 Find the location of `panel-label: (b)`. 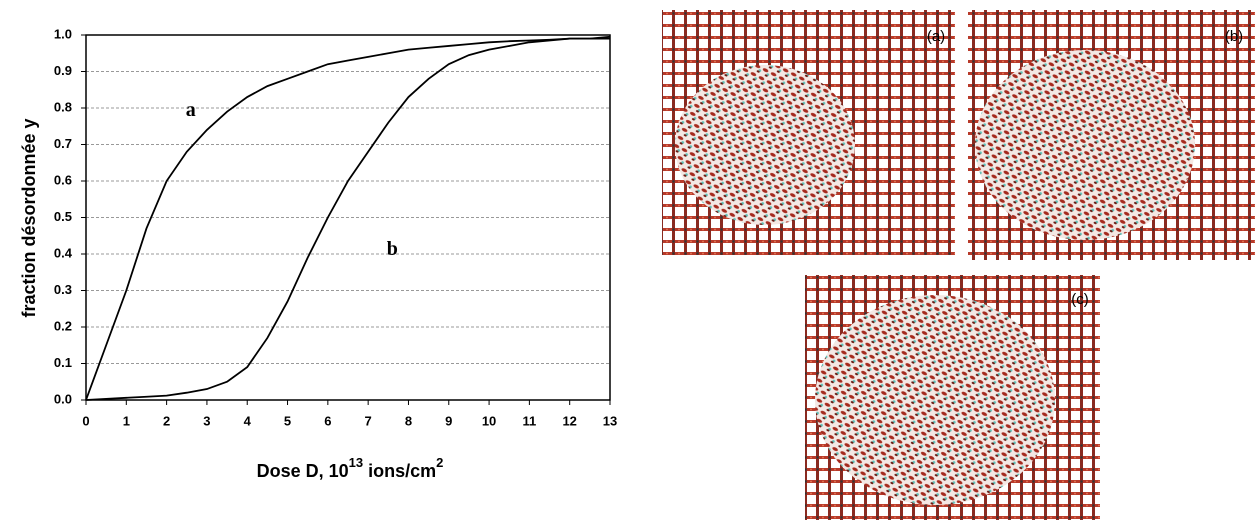

panel-label: (b) is located at coordinates (1234, 36).